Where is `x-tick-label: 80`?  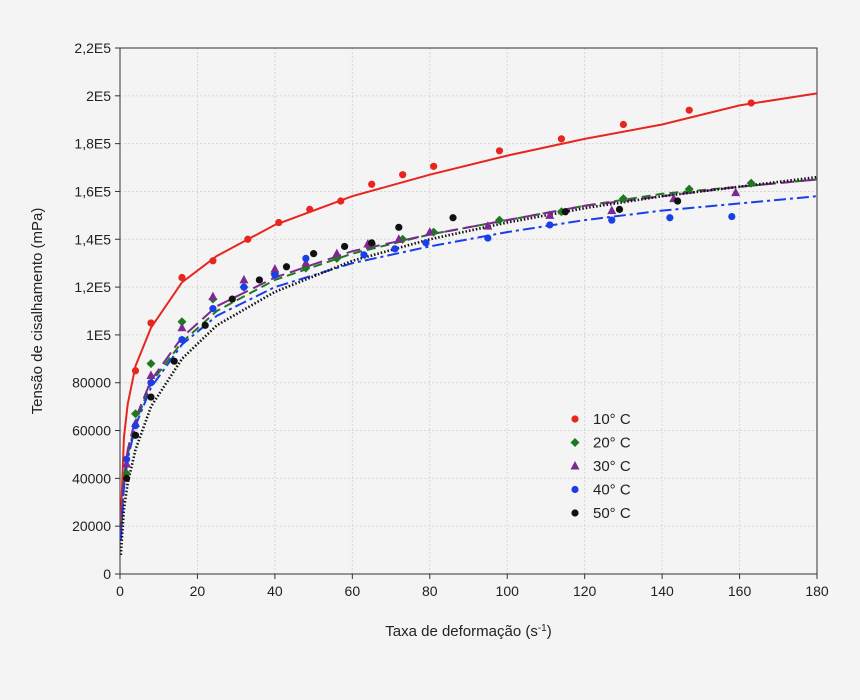
x-tick-label: 80 is located at coordinates (430, 591).